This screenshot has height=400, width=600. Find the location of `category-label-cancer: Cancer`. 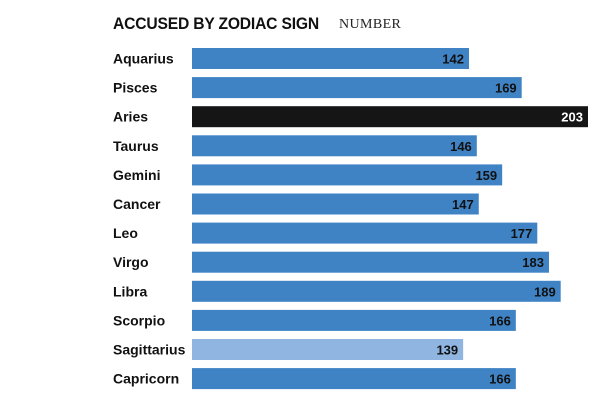

category-label-cancer: Cancer is located at coordinates (137, 204).